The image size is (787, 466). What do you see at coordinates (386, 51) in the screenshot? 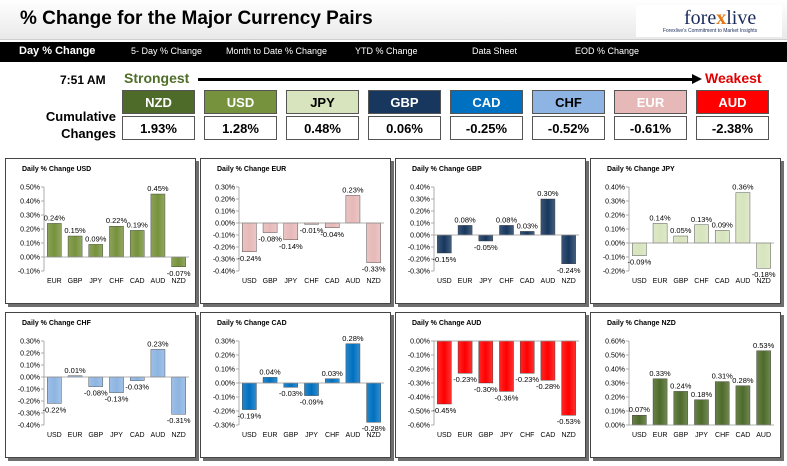
I see `tab-ytd-change: YTD % Change` at bounding box center [386, 51].